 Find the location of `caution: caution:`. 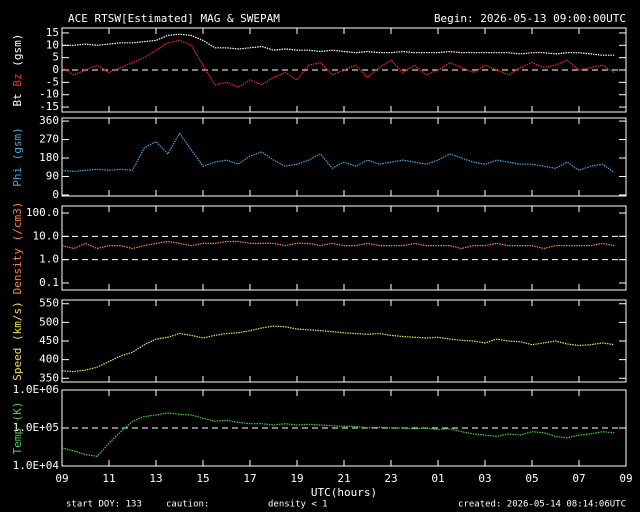

caution: caution: is located at coordinates (187, 505).